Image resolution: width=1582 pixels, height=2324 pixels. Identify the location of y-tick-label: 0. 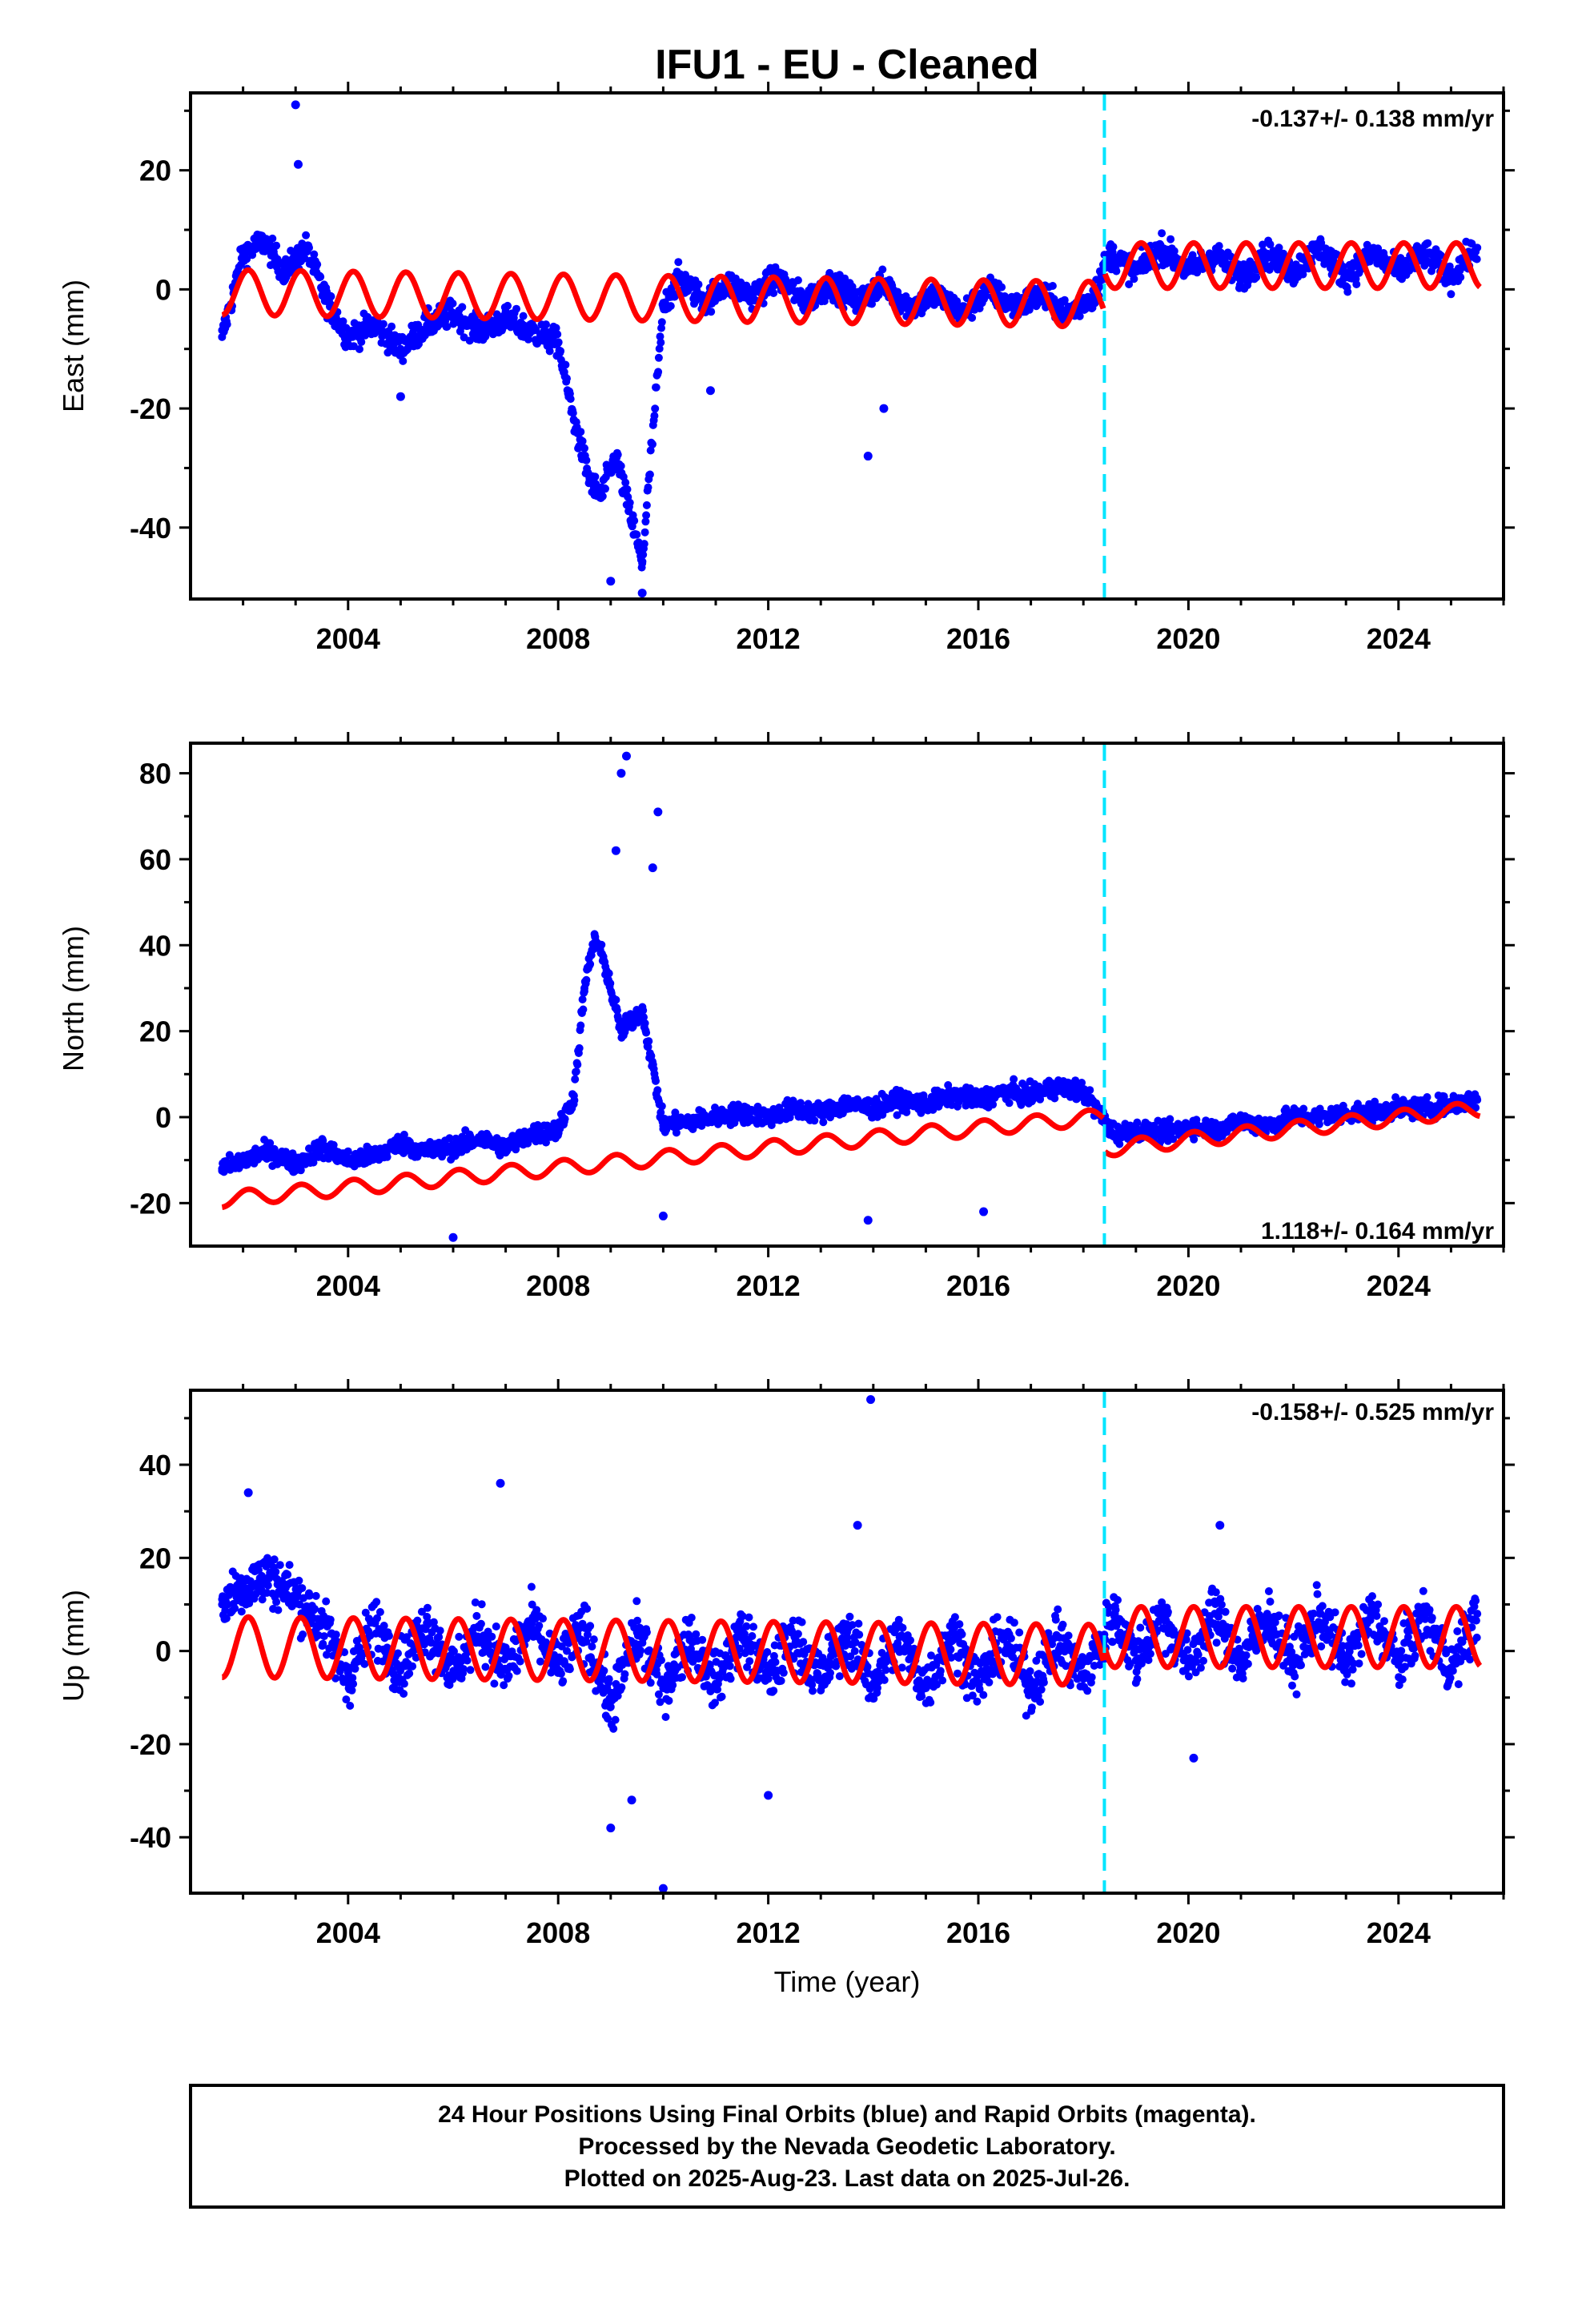
(163, 289).